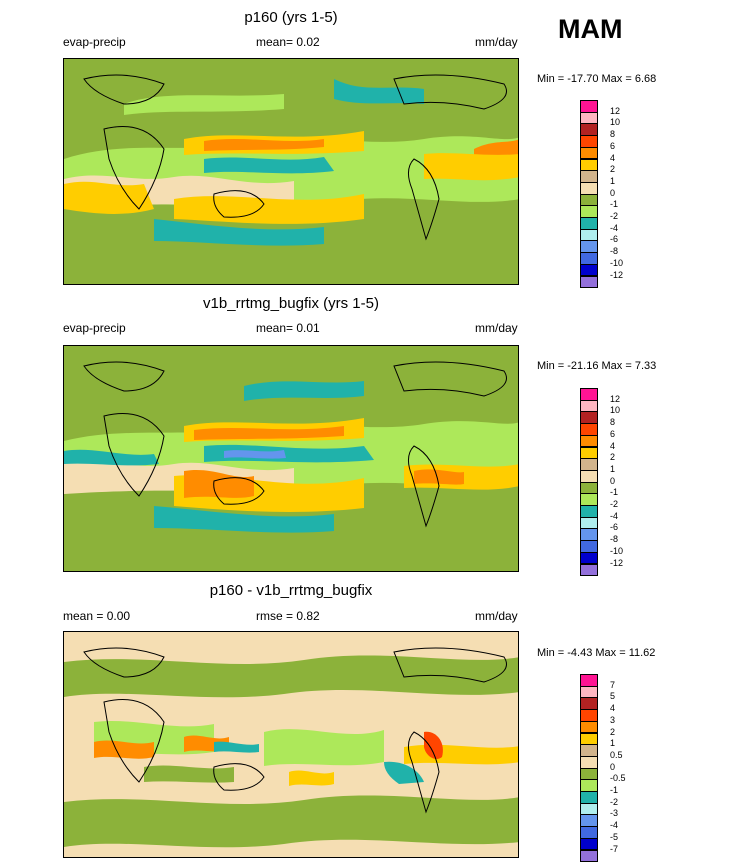 The width and height of the screenshot is (732, 865). What do you see at coordinates (291, 17) in the screenshot?
I see `panel-1-title: p160 (yrs 1-5)` at bounding box center [291, 17].